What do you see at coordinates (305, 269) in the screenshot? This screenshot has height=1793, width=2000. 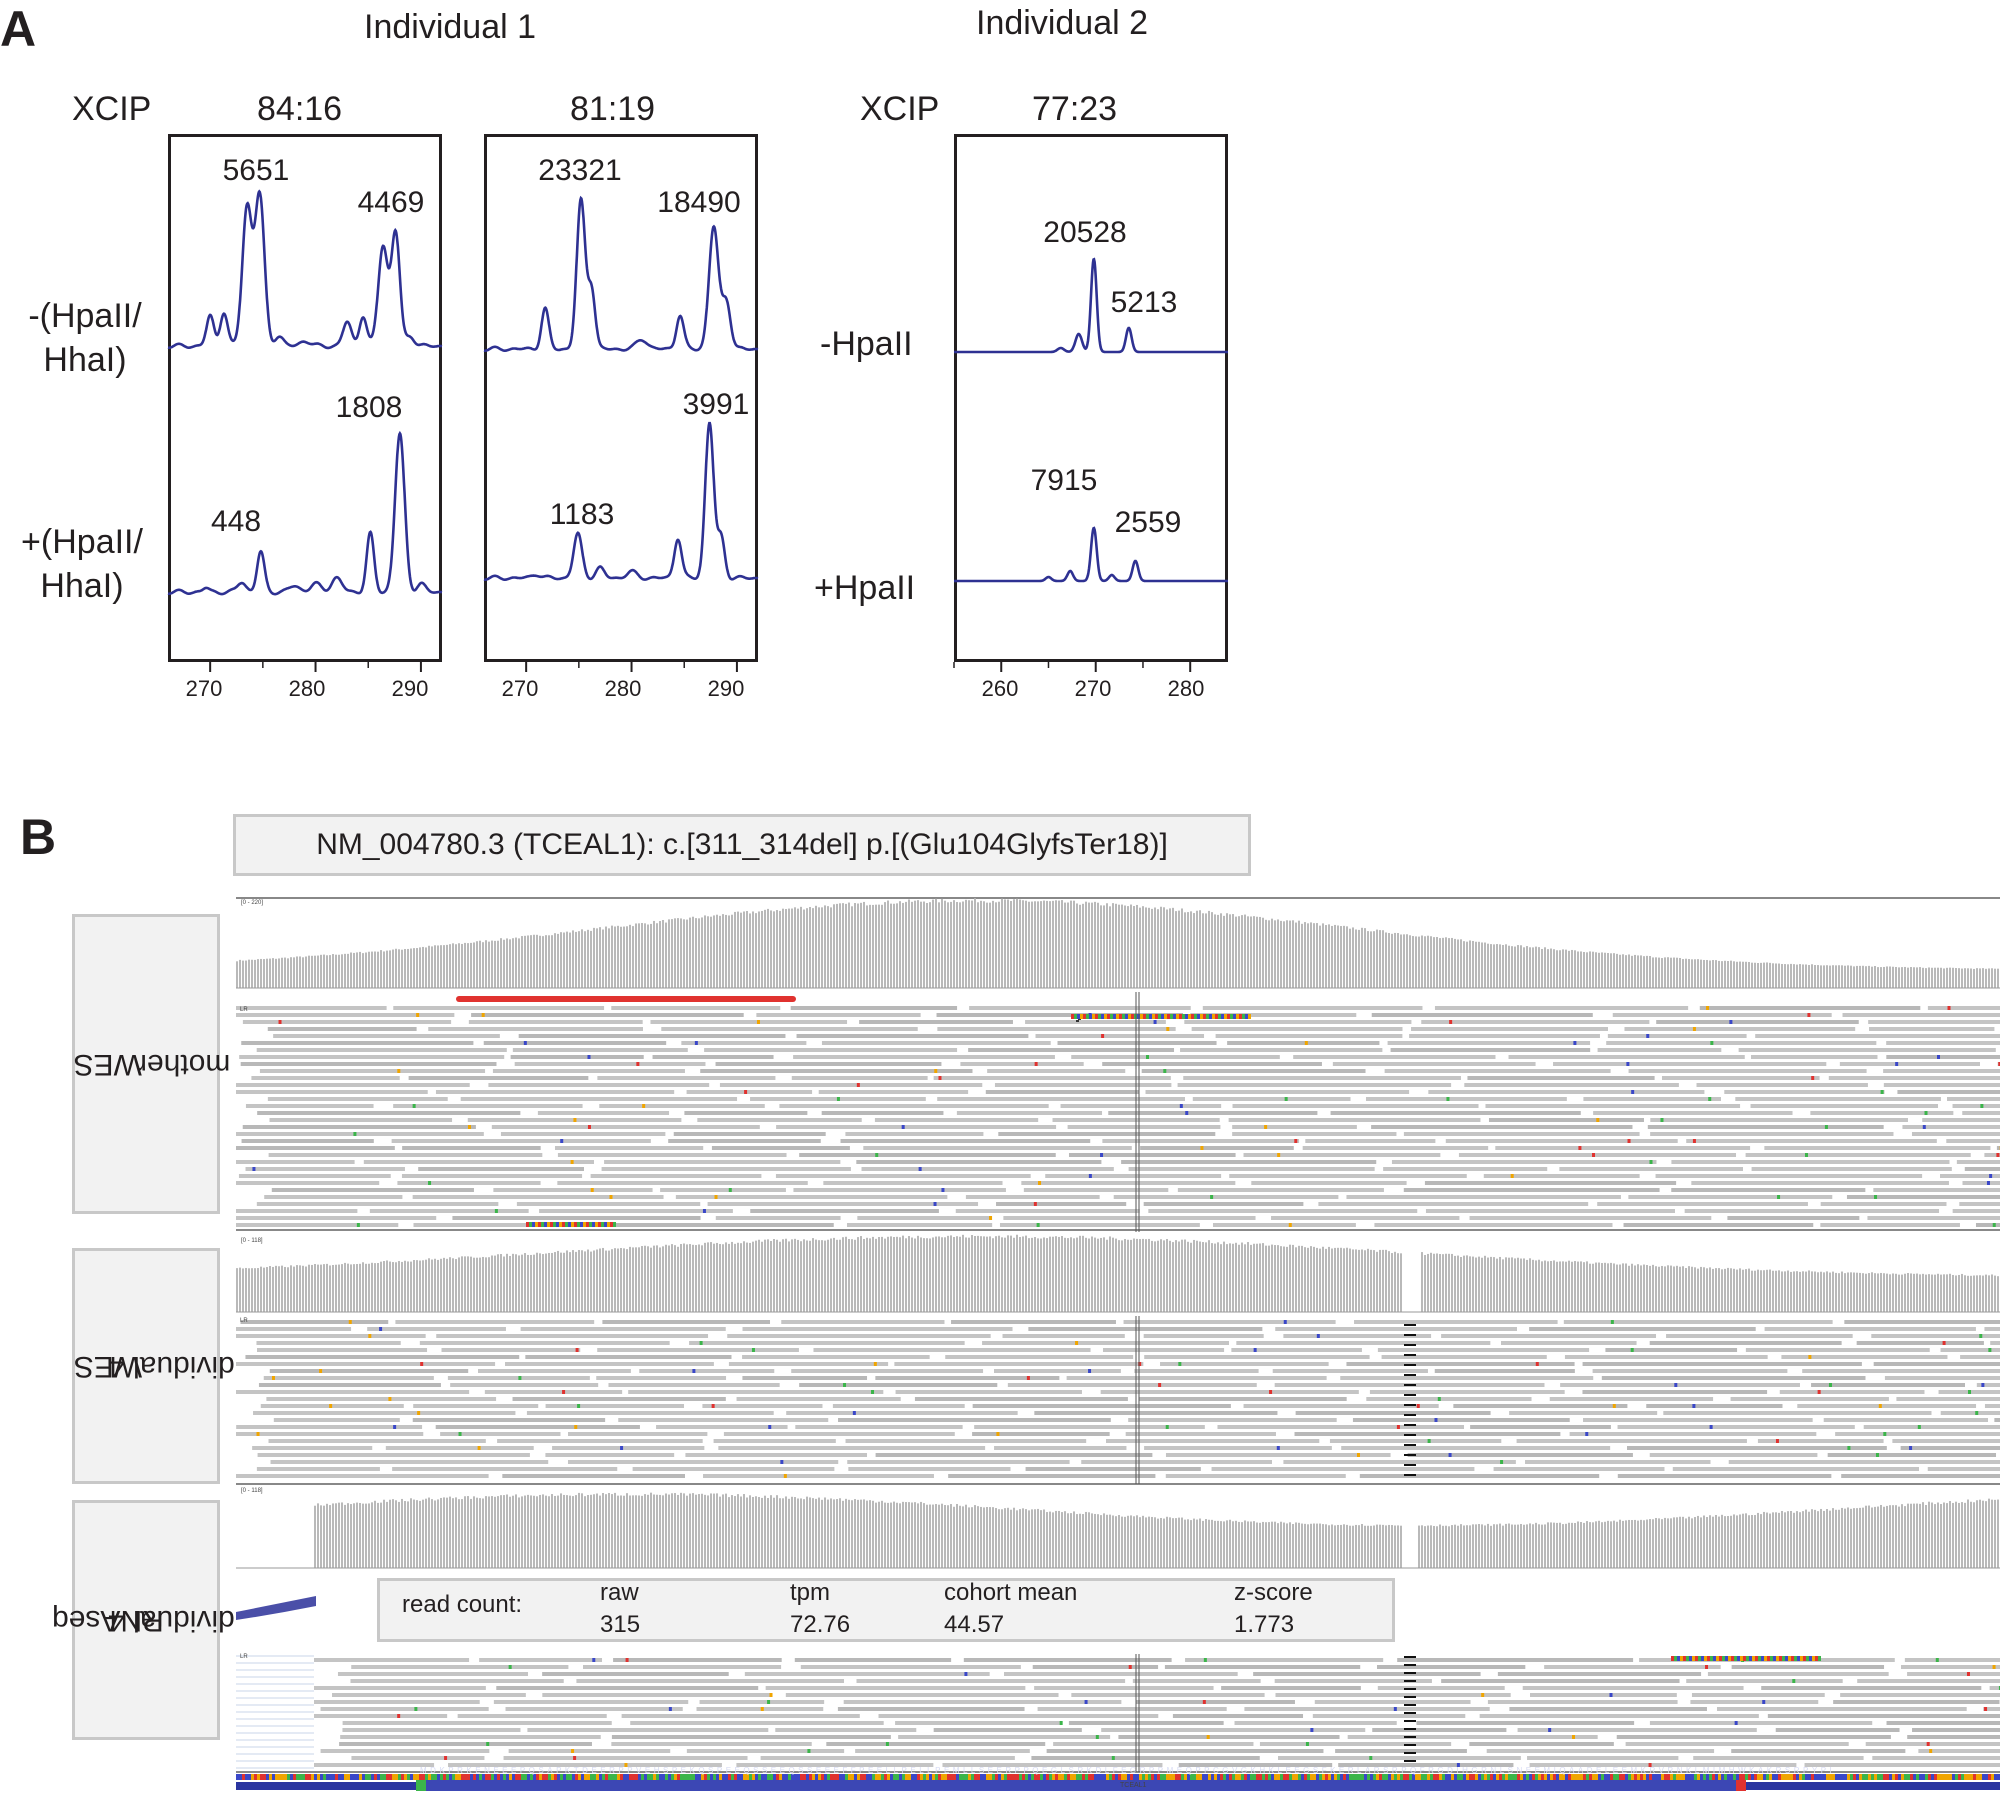 I see `trace-line` at bounding box center [305, 269].